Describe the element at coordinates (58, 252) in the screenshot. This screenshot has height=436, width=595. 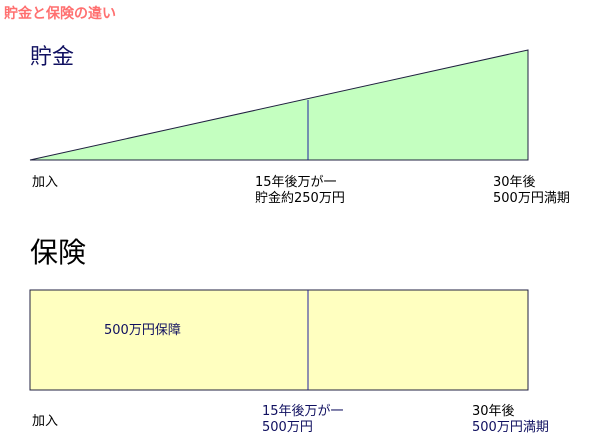
I see `insurance-heading: 保険` at that location.